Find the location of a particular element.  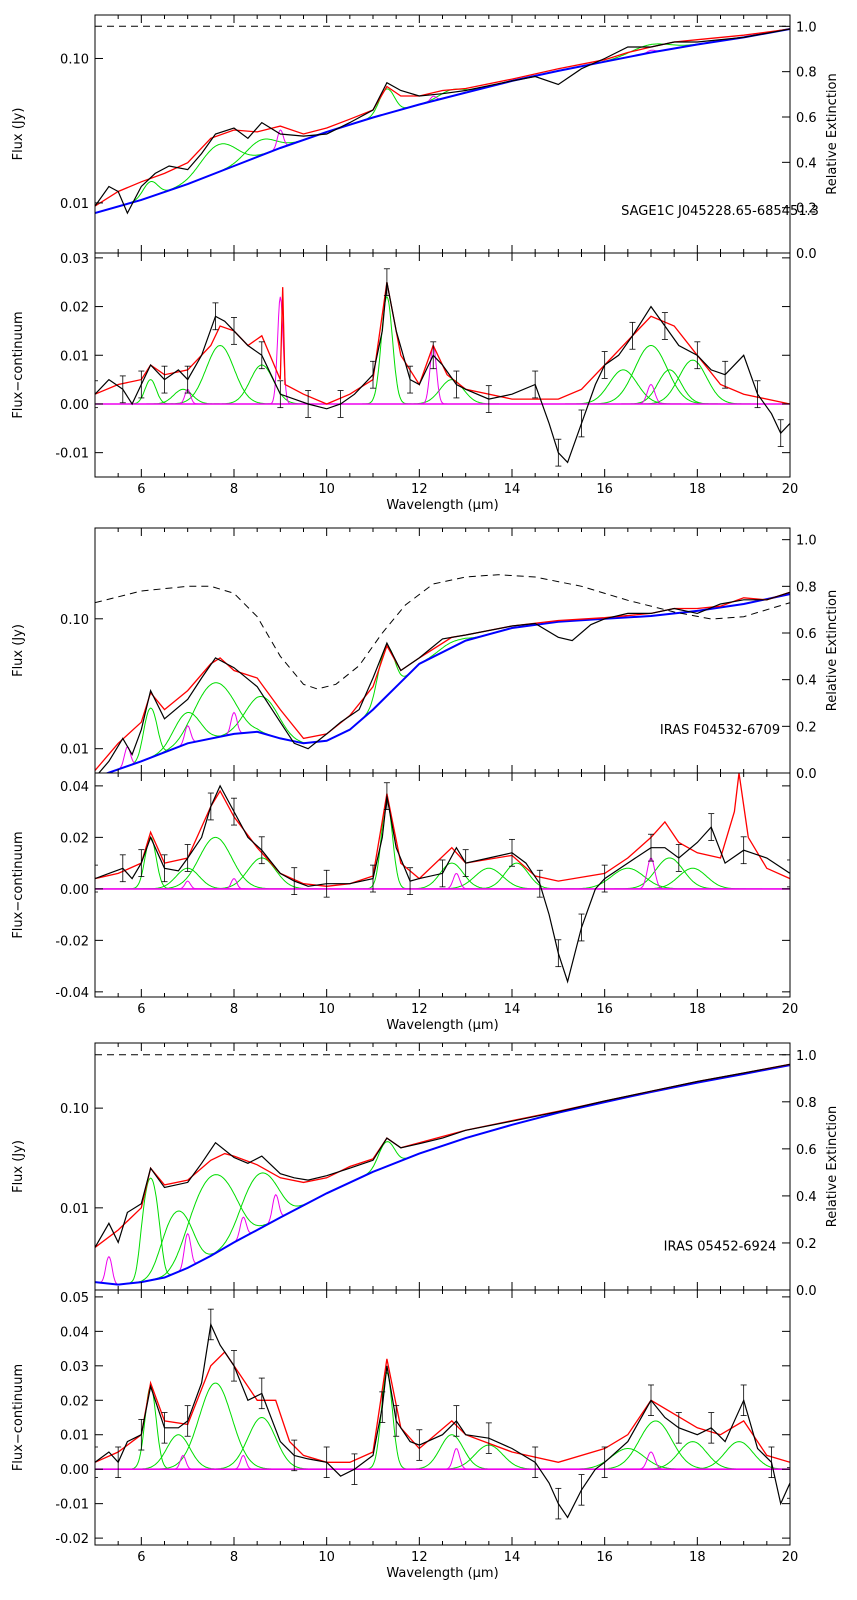

extinction-curve is located at coordinates (442, 632).